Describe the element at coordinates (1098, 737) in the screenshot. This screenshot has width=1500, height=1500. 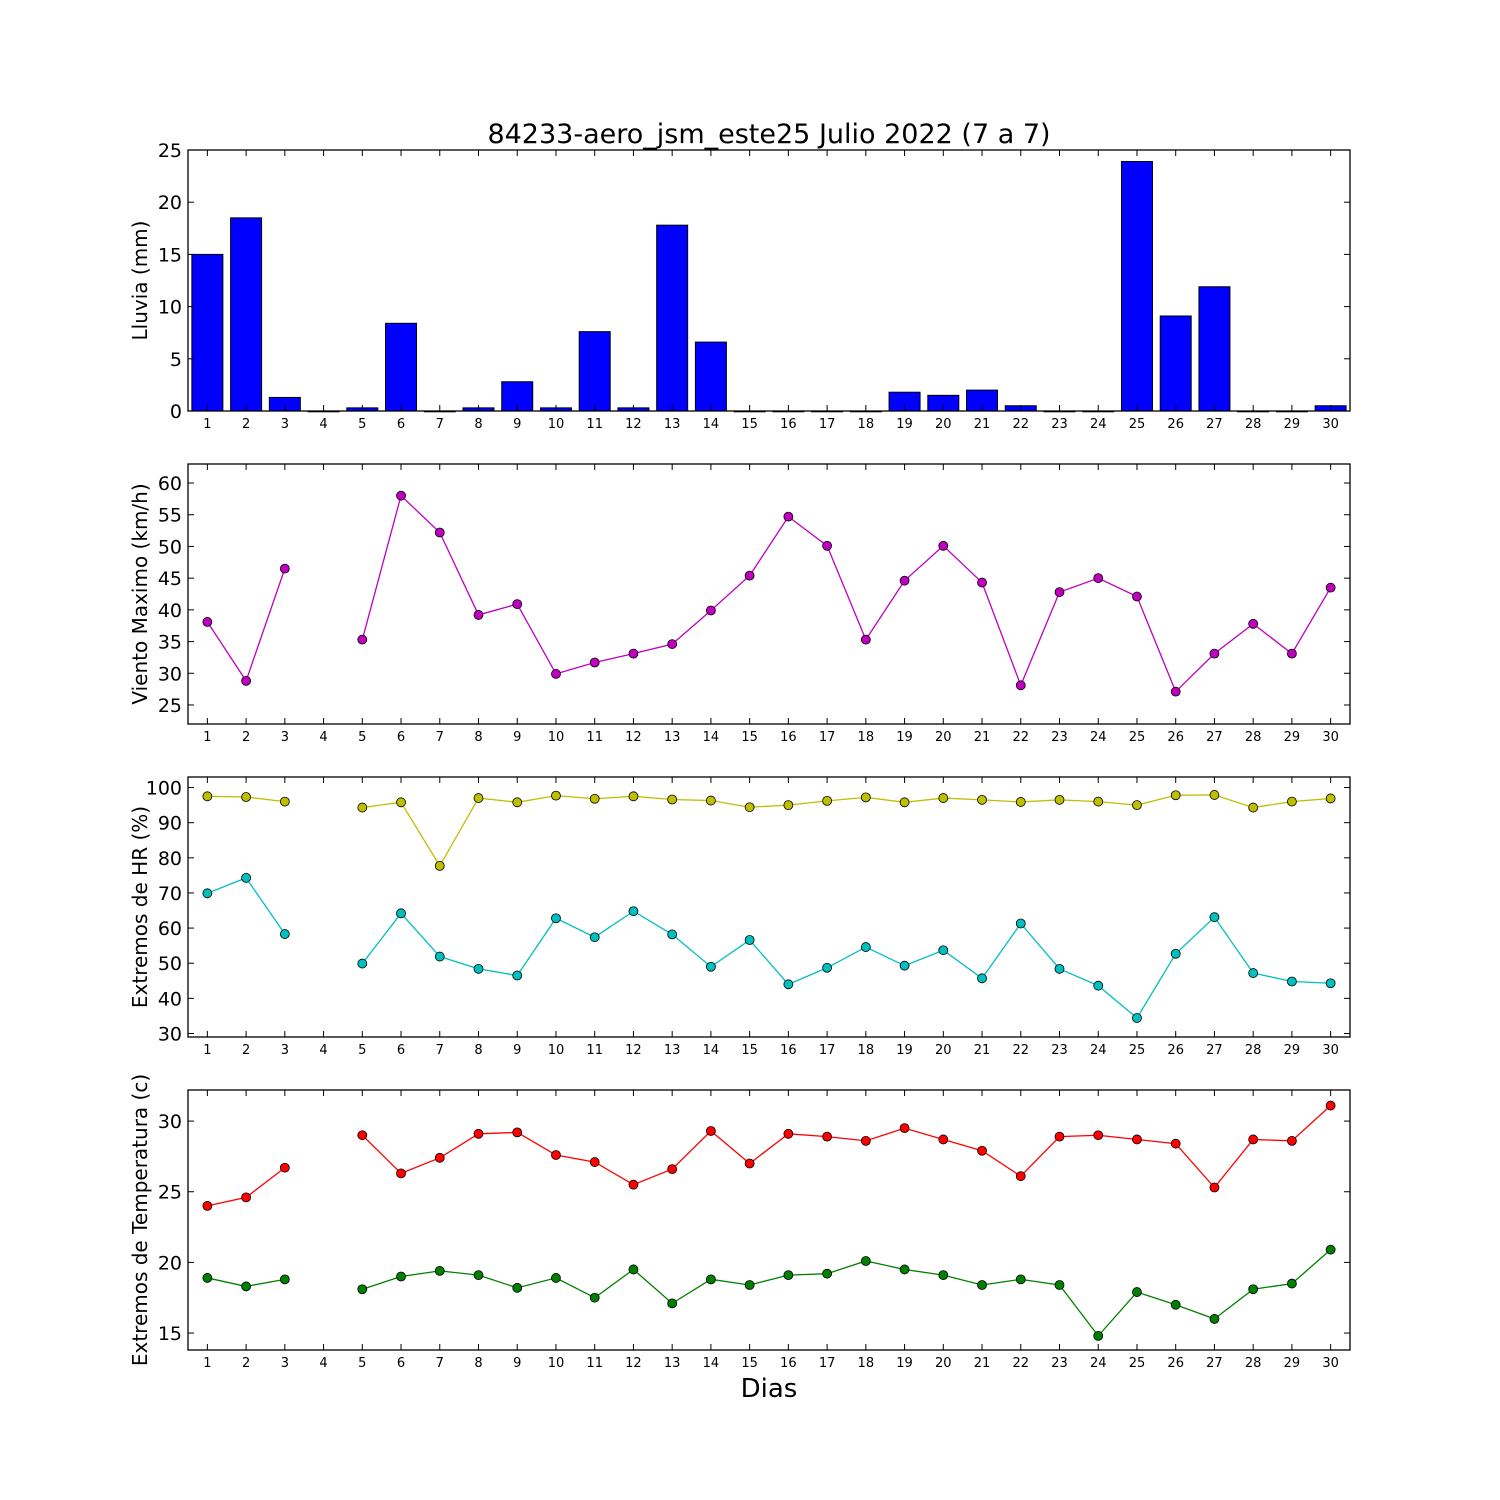
I see `x-tick-label: 24` at that location.